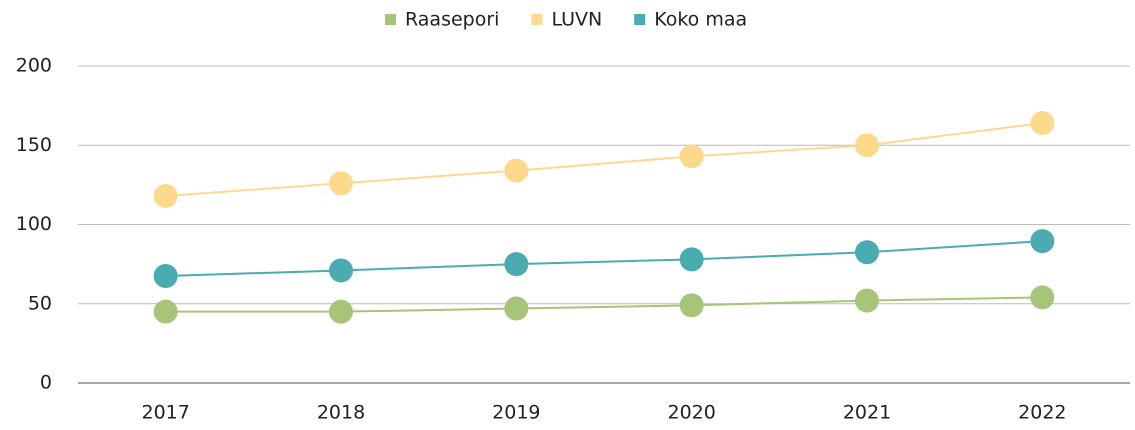 This screenshot has height=430, width=1135. Describe the element at coordinates (516, 413) in the screenshot. I see `x-tick-label: 2019` at that location.